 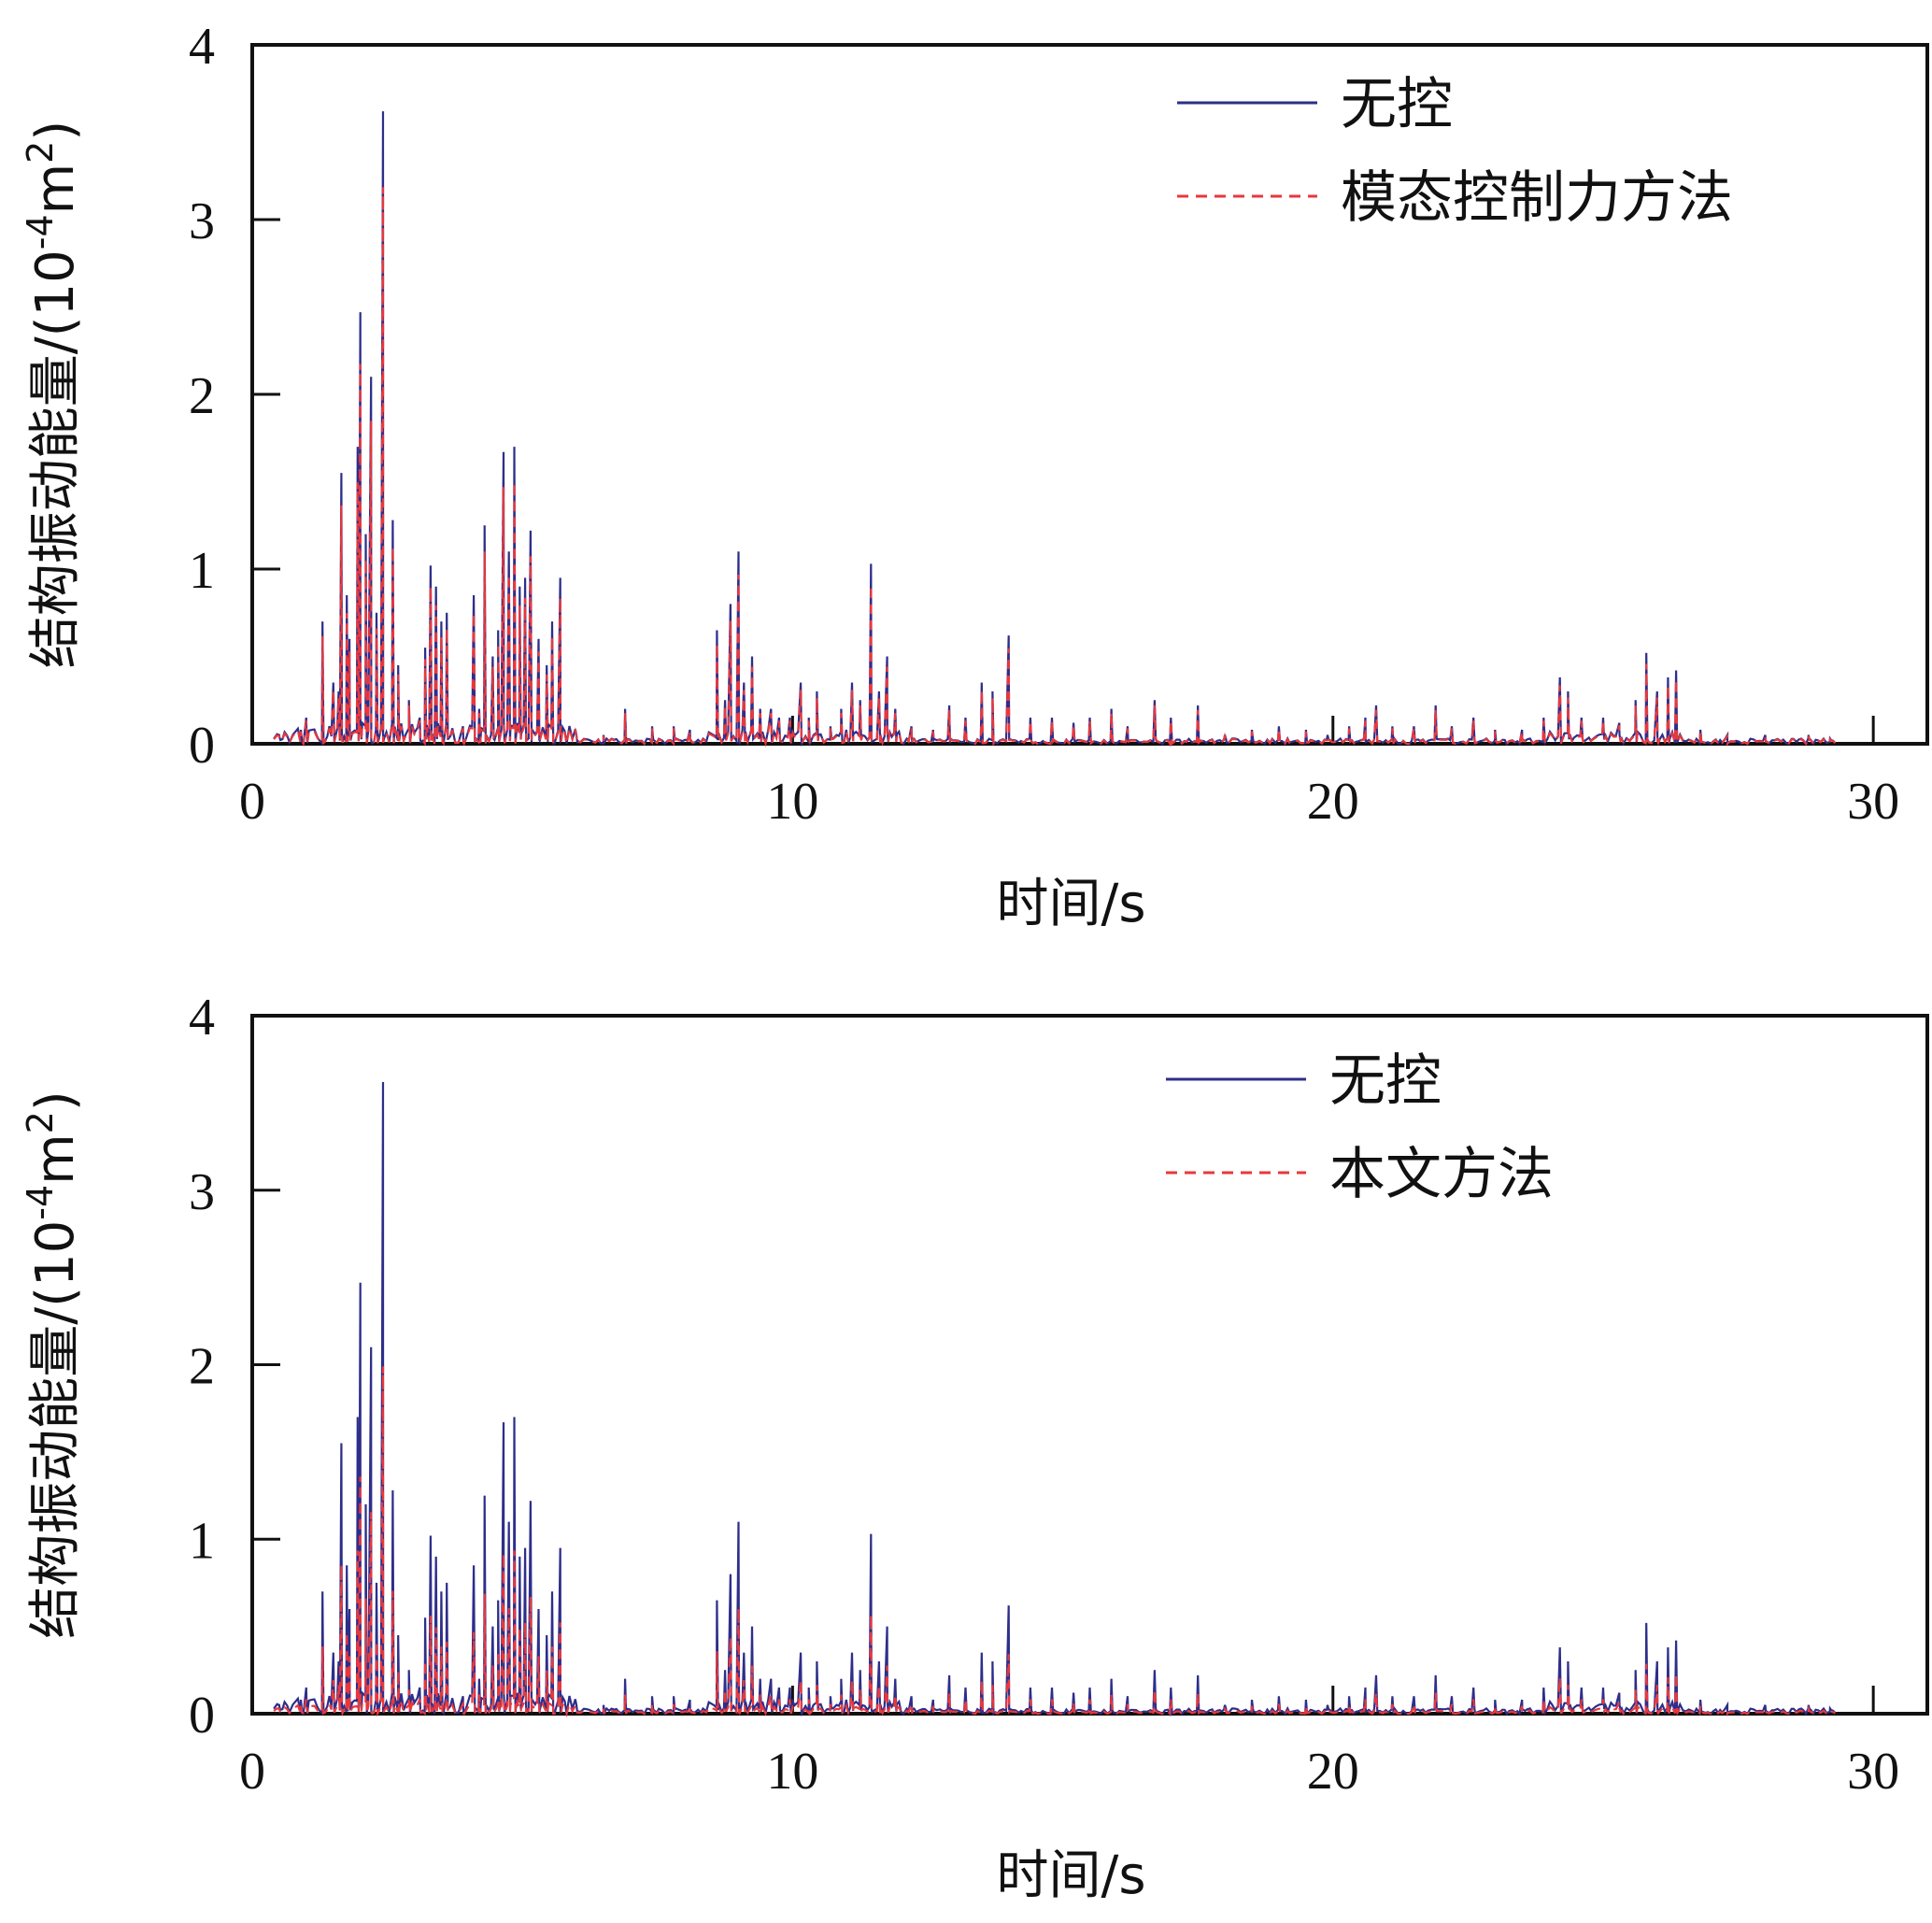 I want to click on legend-label: 模态控制力方法, so click(x=1537, y=198).